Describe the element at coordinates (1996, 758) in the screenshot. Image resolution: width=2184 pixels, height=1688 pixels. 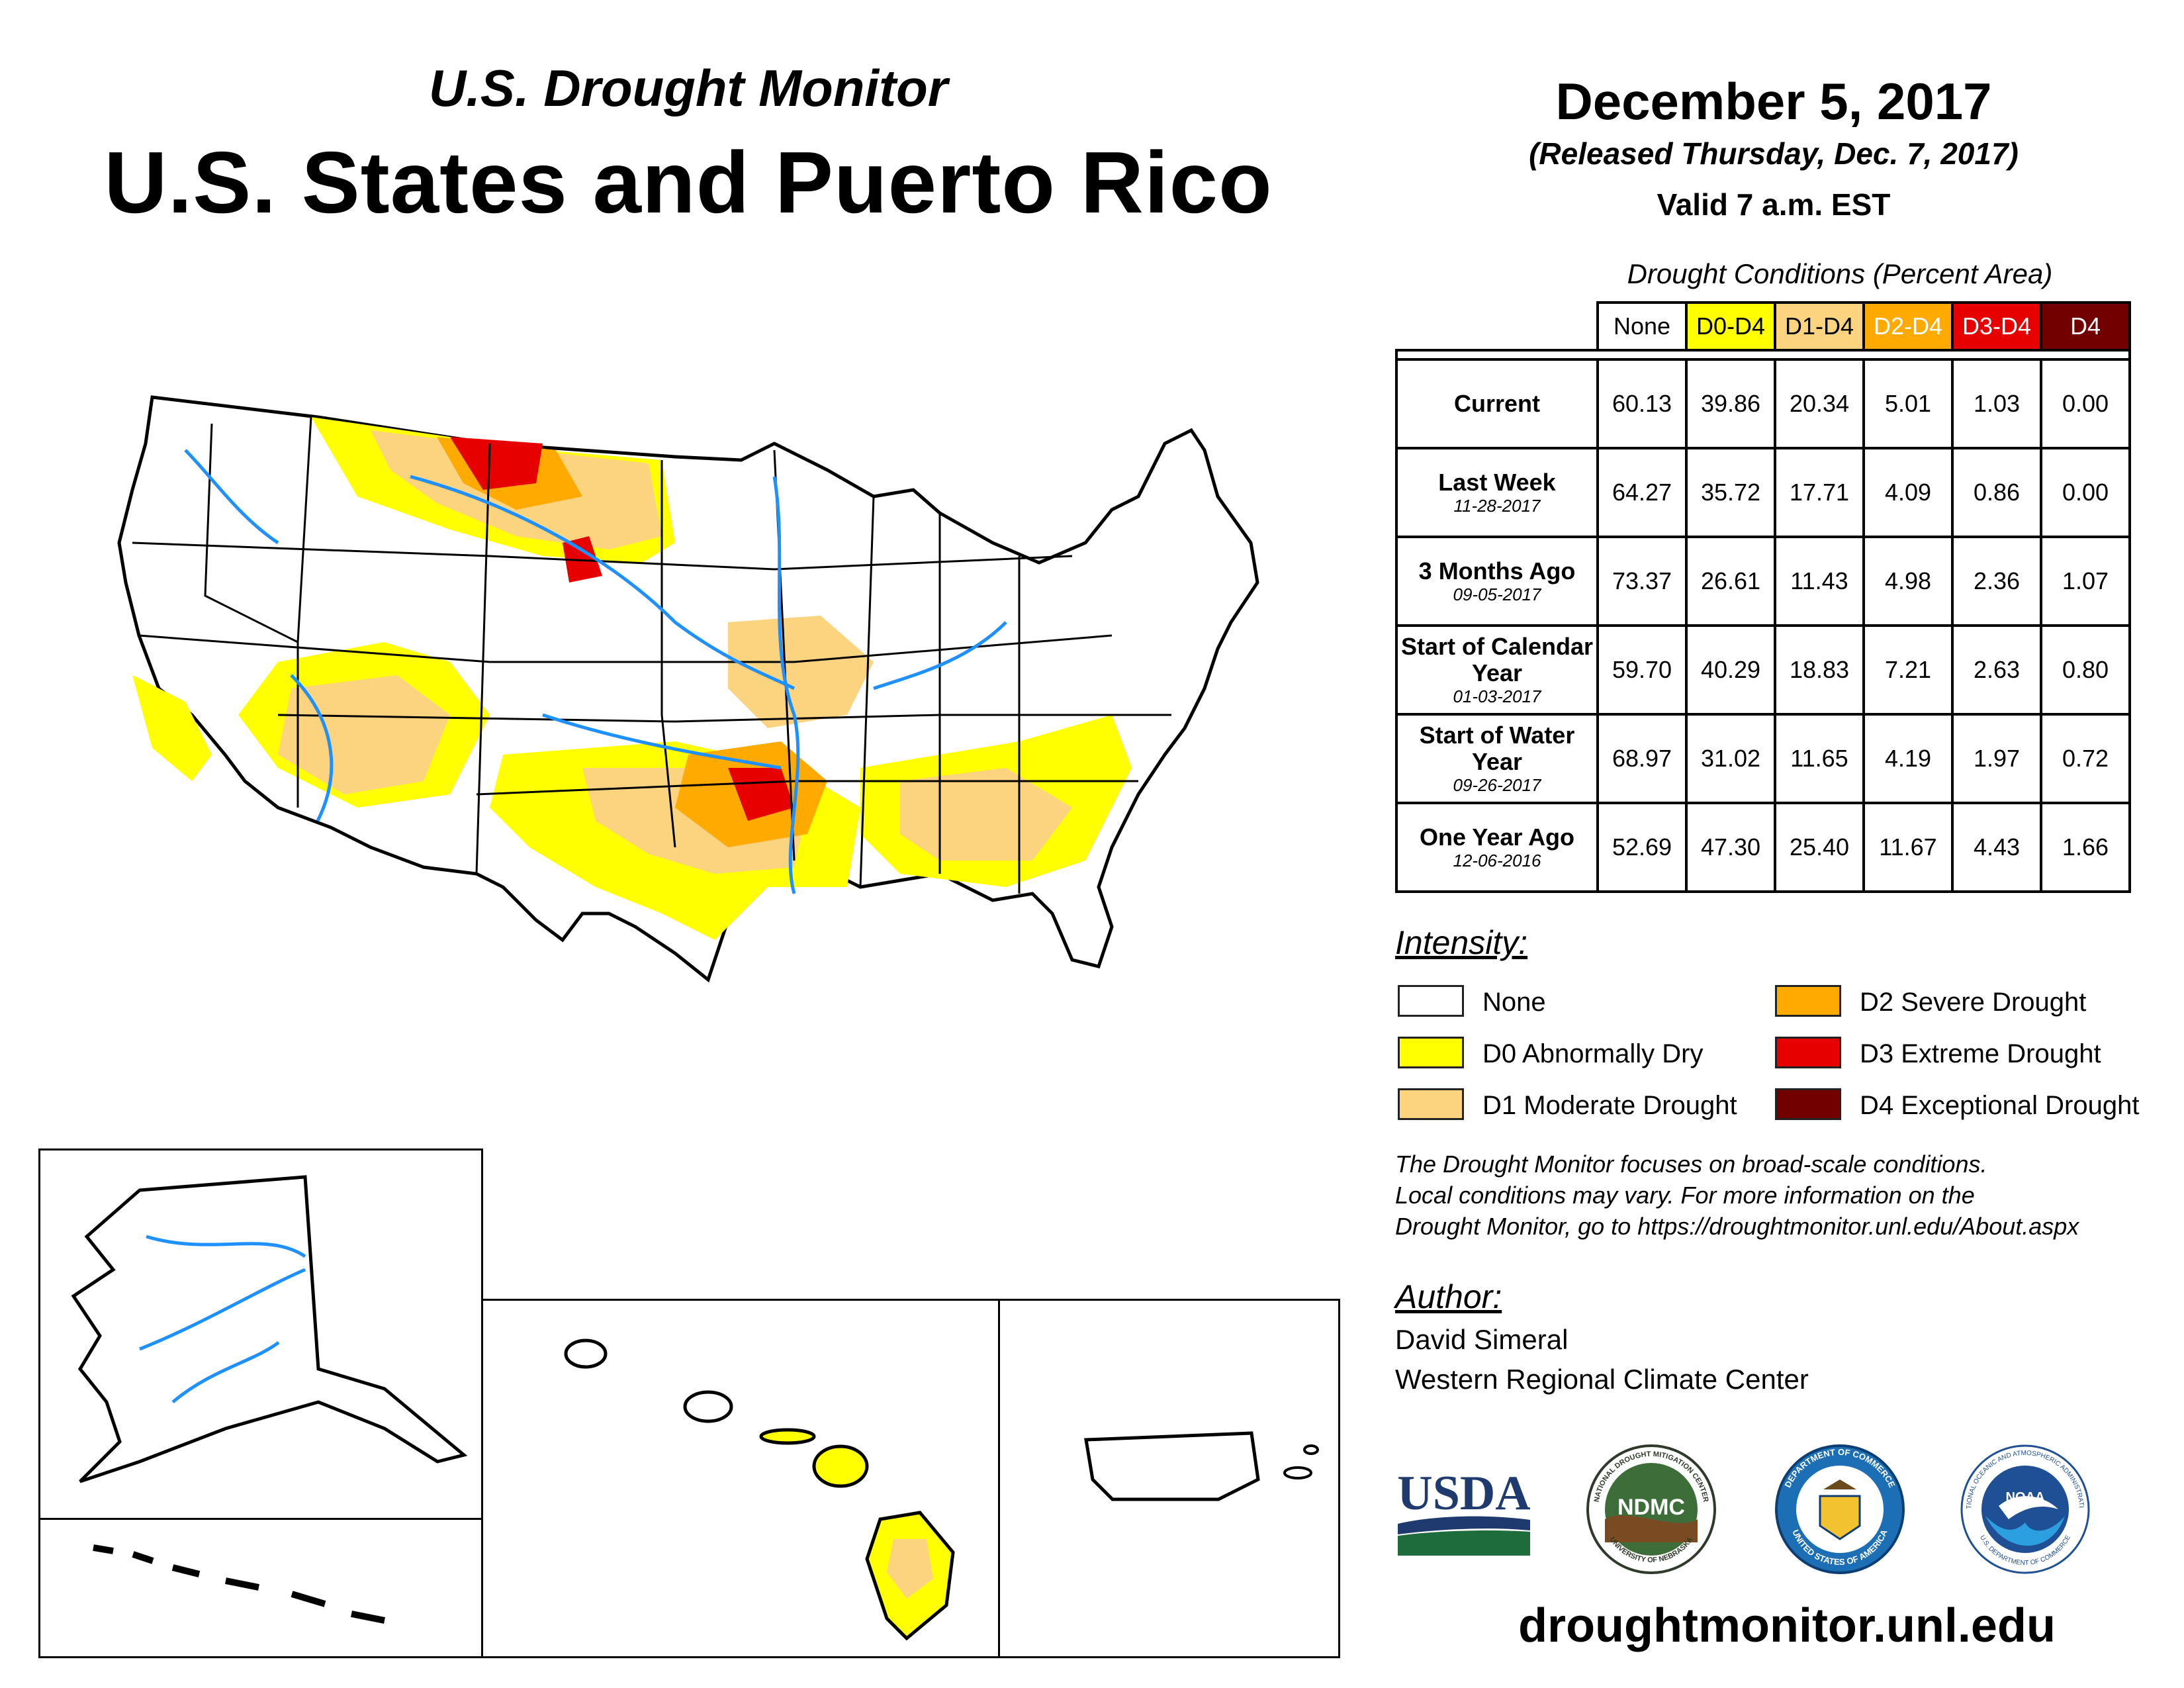
I see `table-cell: 1.97` at that location.